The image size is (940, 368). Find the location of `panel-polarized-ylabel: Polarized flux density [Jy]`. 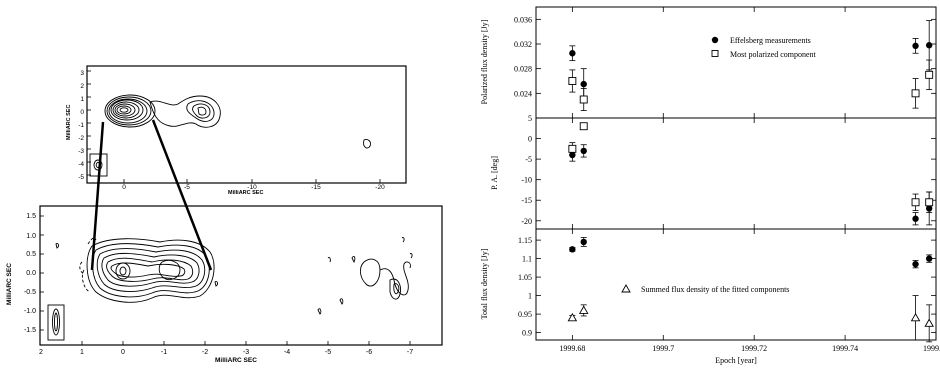

panel-polarized-ylabel: Polarized flux density [Jy] is located at coordinates (484, 61).